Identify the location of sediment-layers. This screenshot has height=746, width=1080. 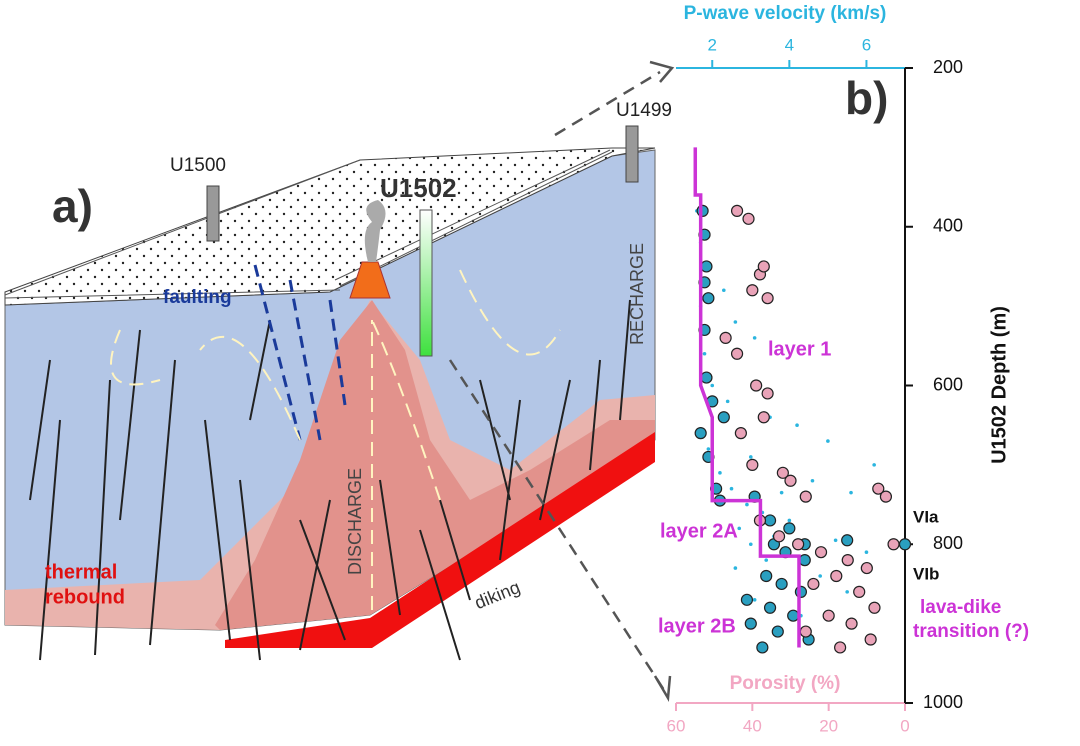
(308, 224).